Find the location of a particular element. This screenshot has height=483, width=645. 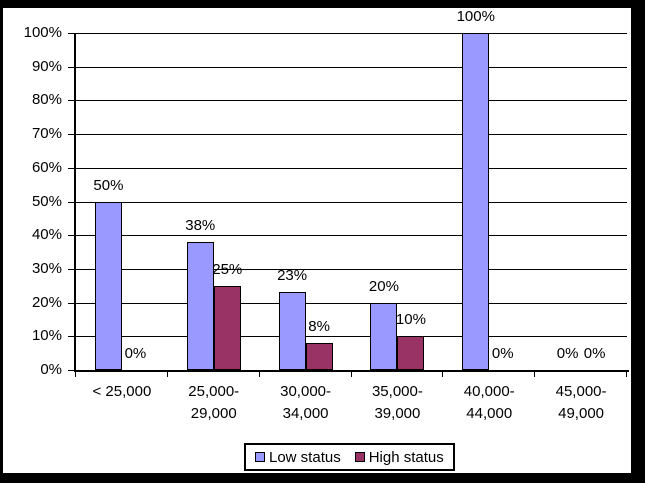

data-label-high-status: 25% is located at coordinates (227, 269).